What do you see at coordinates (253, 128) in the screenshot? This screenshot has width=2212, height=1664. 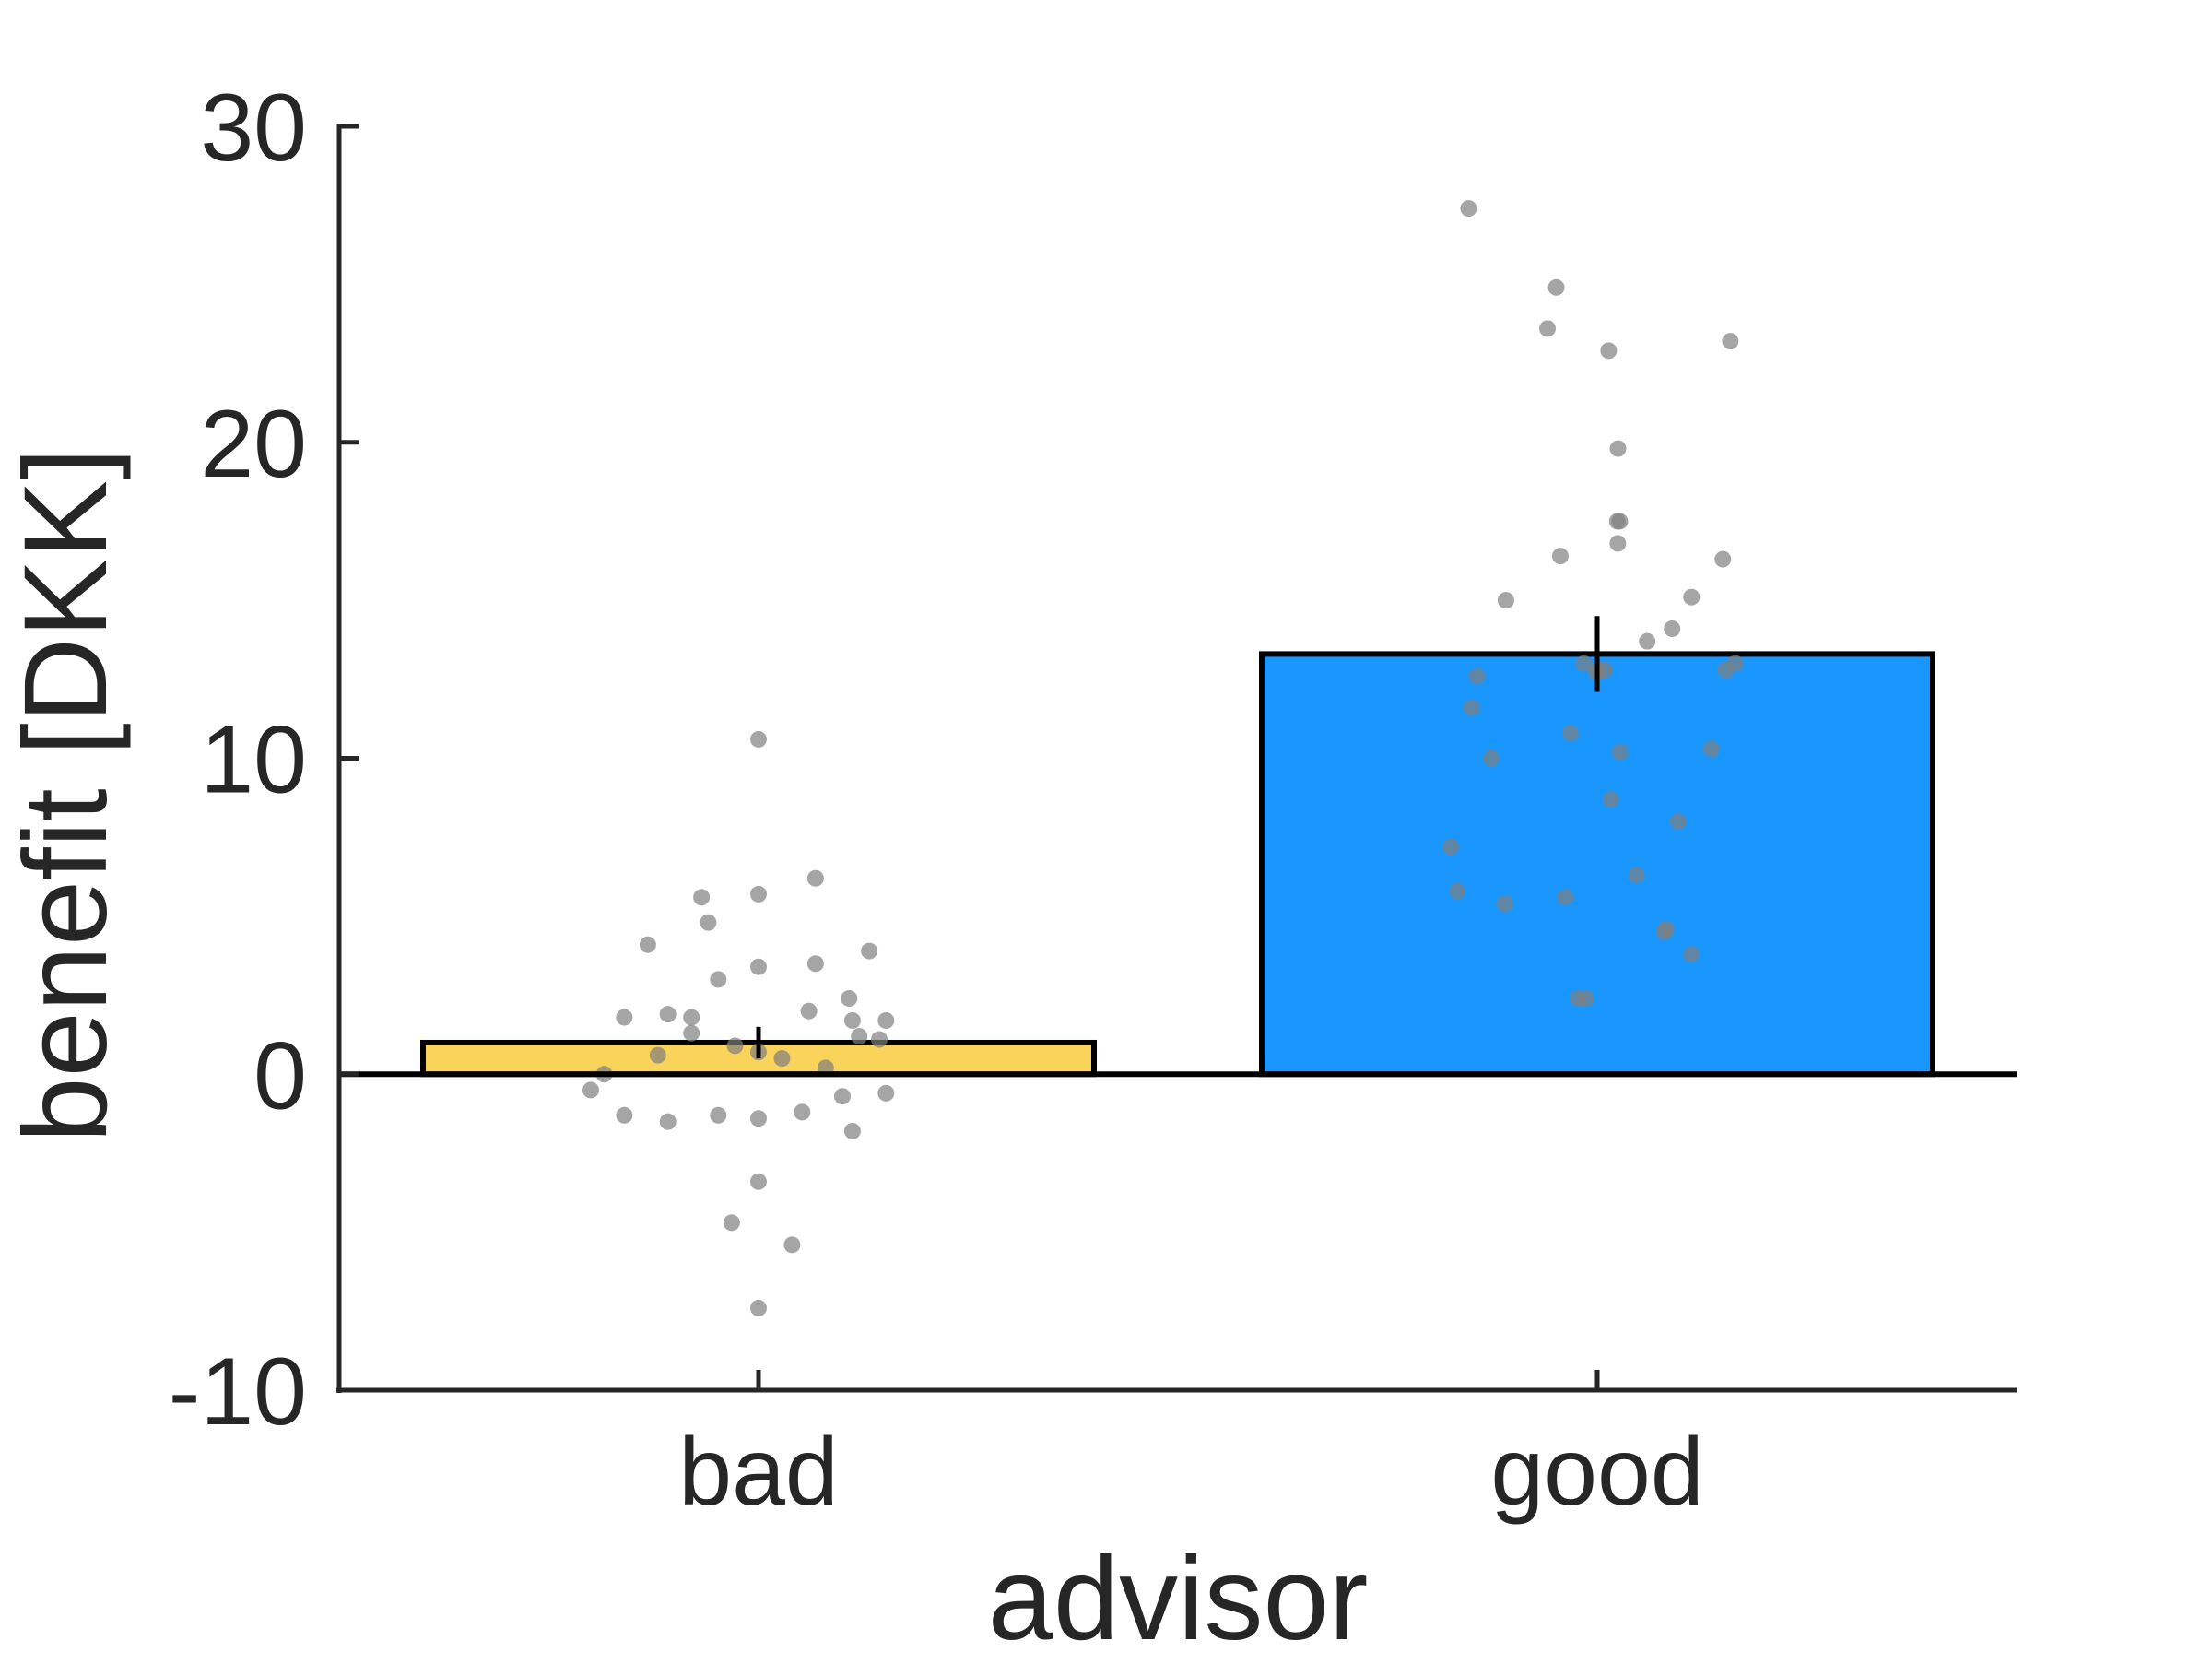 I see `y-tick-label: 30` at bounding box center [253, 128].